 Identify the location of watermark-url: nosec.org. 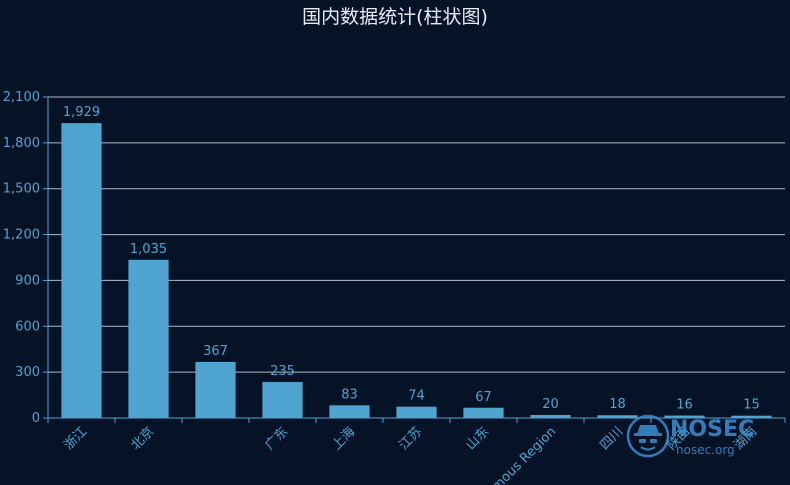
(705, 450).